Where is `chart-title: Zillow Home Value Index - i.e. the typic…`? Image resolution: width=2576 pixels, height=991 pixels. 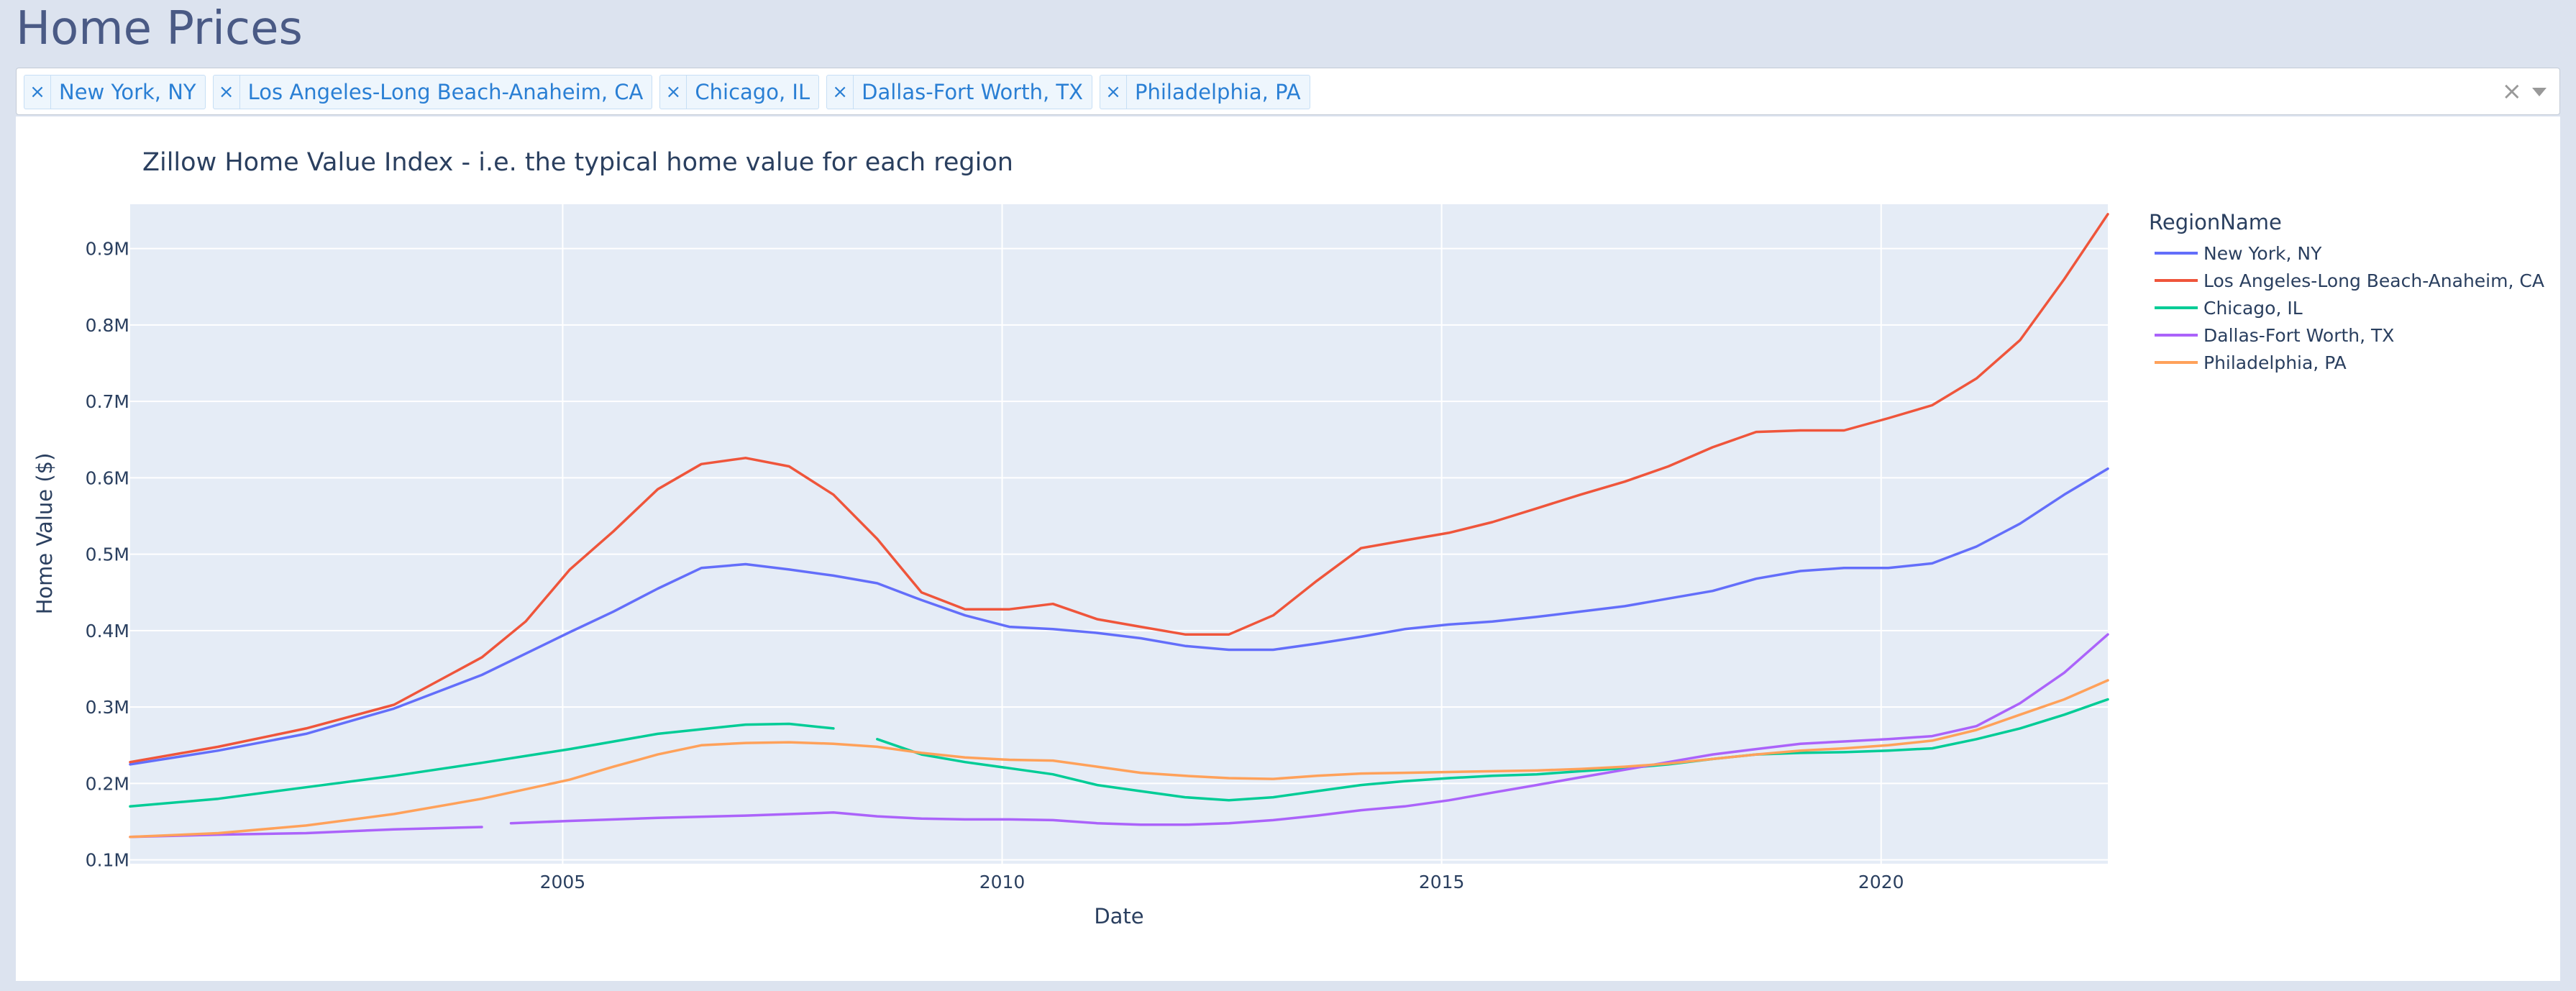
chart-title: Zillow Home Value Index - i.e. the typic… is located at coordinates (577, 162).